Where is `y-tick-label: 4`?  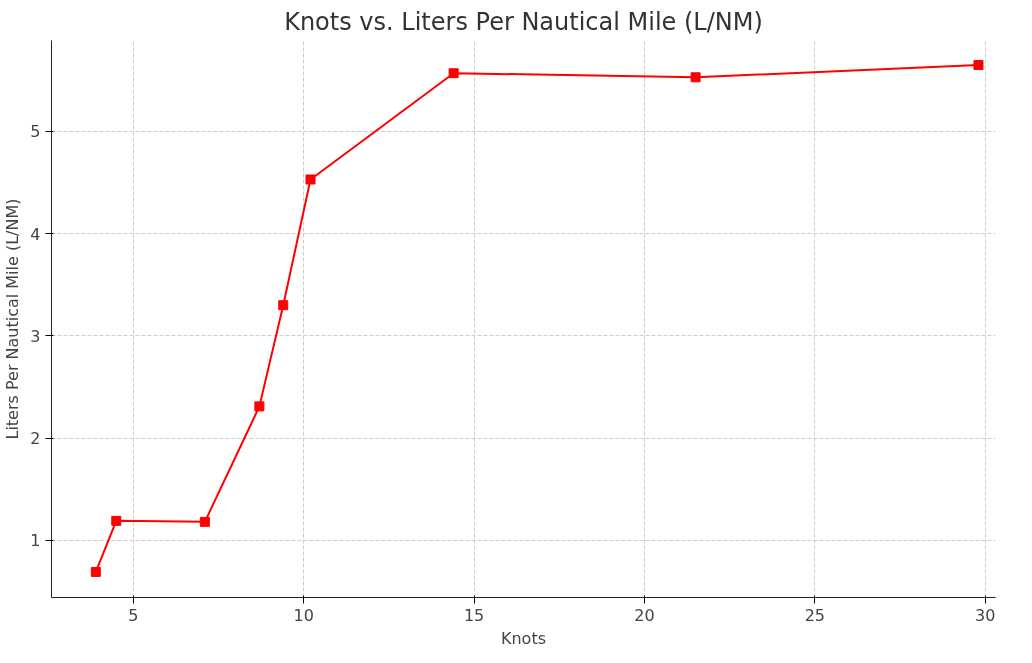
y-tick-label: 4 is located at coordinates (35, 234).